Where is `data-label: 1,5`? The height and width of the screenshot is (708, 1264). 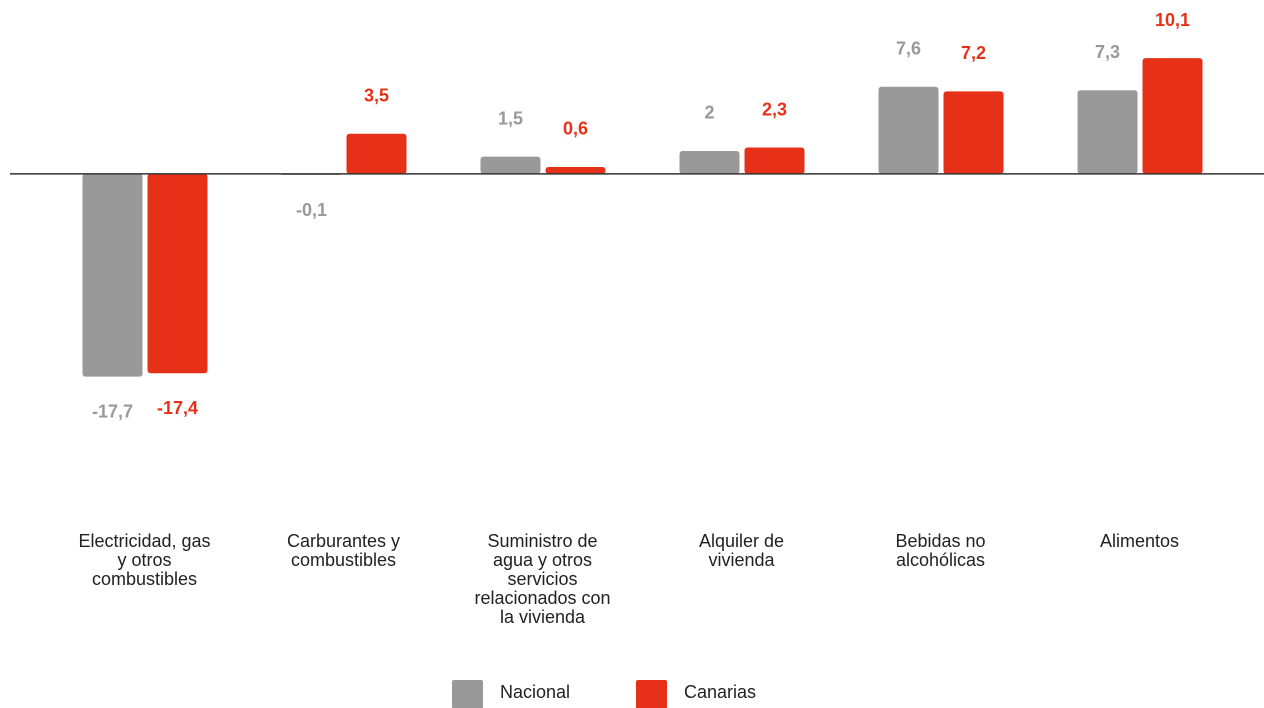
data-label: 1,5 is located at coordinates (510, 118).